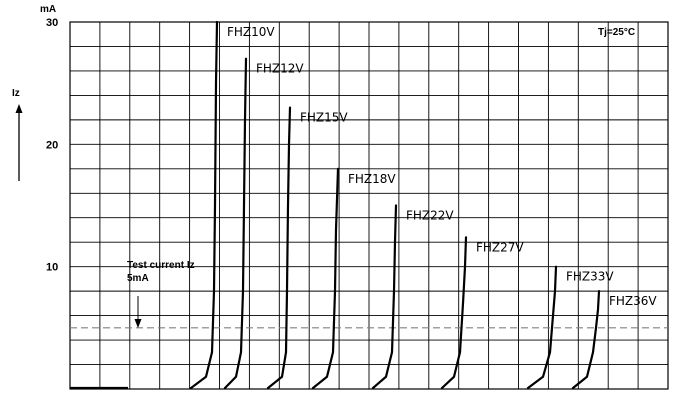 The image size is (675, 394). What do you see at coordinates (586, 340) in the screenshot?
I see `curve-fhz36v` at bounding box center [586, 340].